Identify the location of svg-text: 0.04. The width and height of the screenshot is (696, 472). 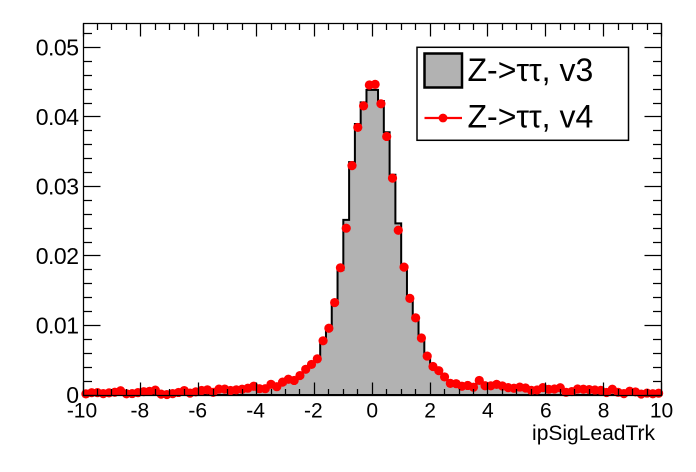
(57, 117).